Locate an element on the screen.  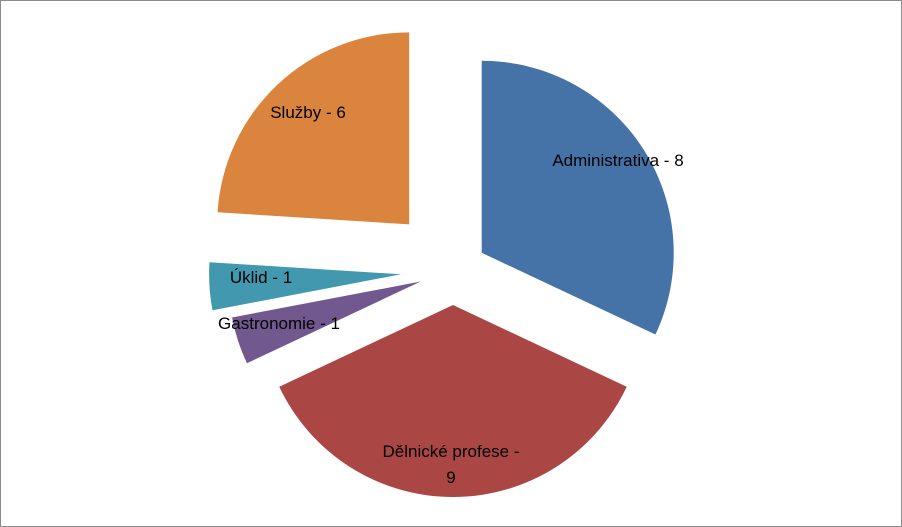
pie-label-sluzby: Služby - 6 is located at coordinates (308, 112).